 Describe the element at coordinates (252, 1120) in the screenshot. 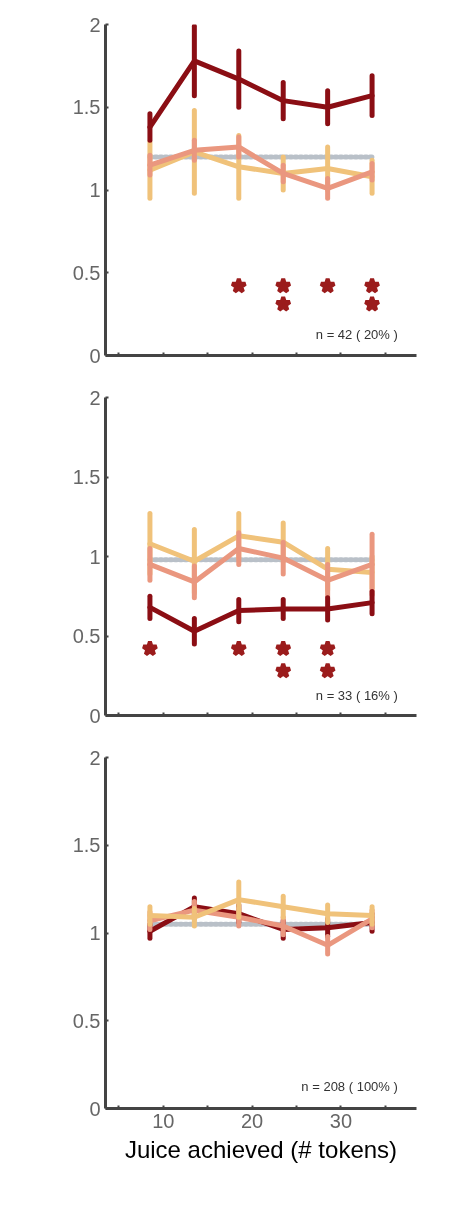

I see `x-tick-label: 20` at that location.